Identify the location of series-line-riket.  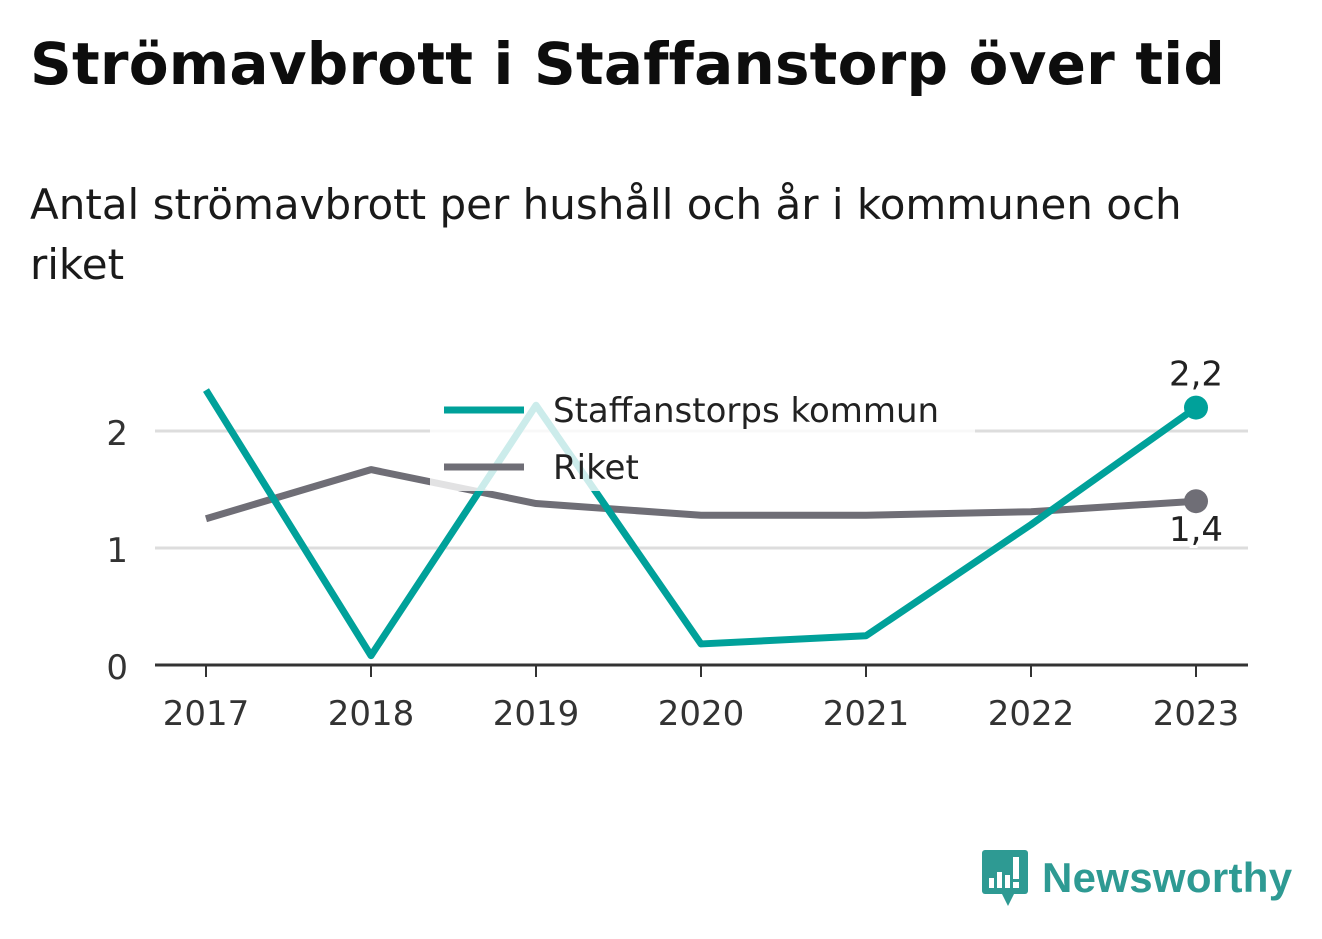
(701, 494).